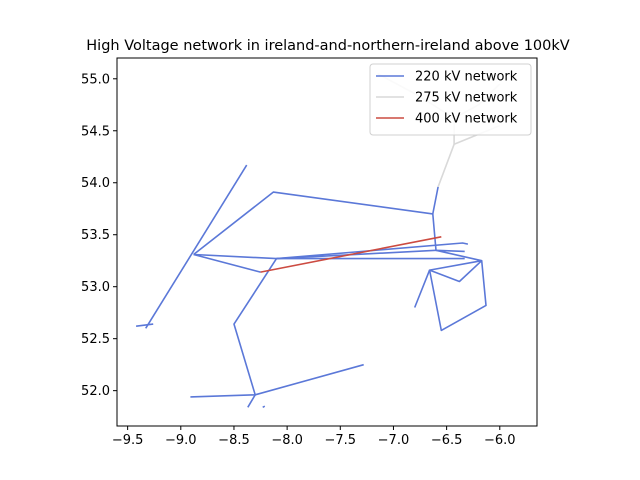  Describe the element at coordinates (181, 440) in the screenshot. I see `x-tick-label: −9.0` at that location.